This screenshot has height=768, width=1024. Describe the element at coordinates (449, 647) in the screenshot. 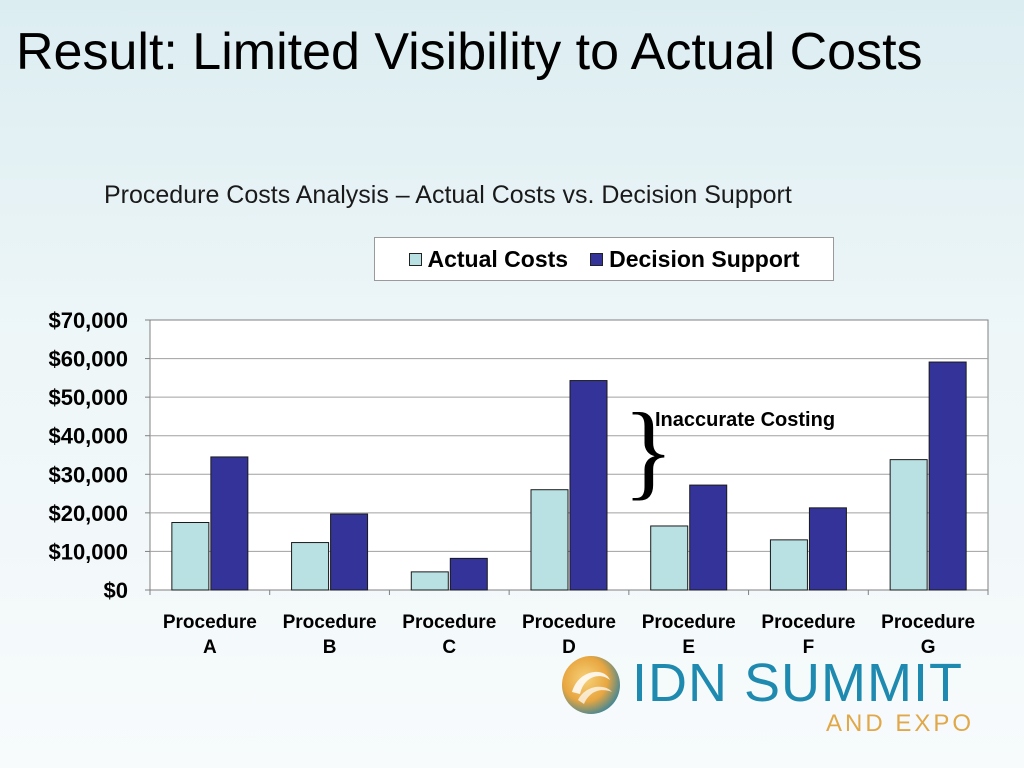

I see `x-tick-label: C` at that location.